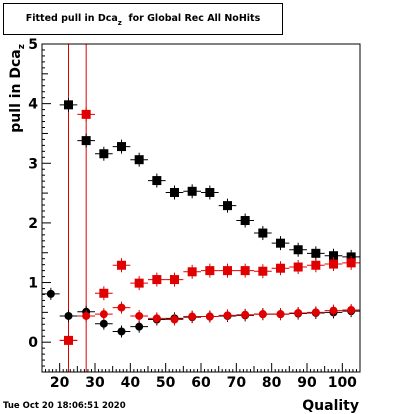 Image resolution: width=400 pixels, height=414 pixels. Describe the element at coordinates (17, 88) in the screenshot. I see `y-axis-label: pull in Dcaz` at that location.